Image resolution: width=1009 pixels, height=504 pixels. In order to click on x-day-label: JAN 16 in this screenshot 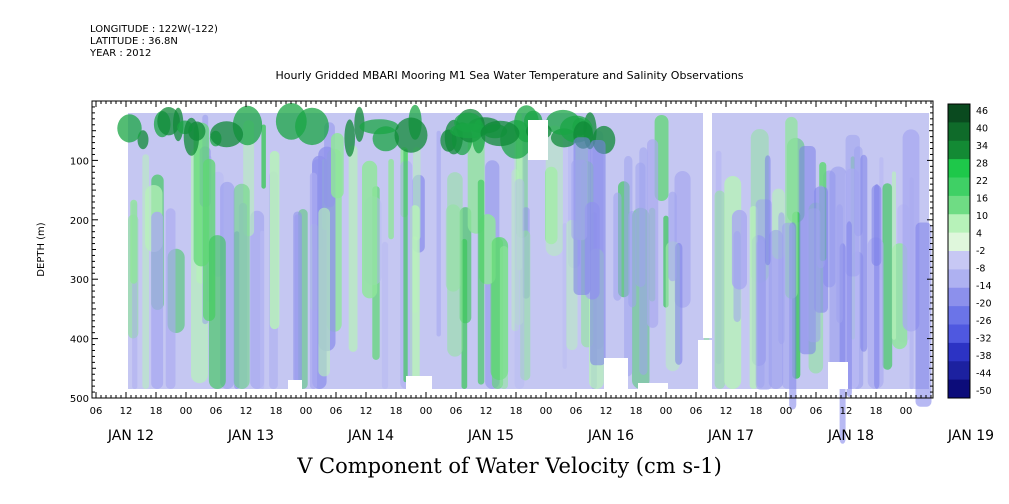, I will do `click(610, 436)`.